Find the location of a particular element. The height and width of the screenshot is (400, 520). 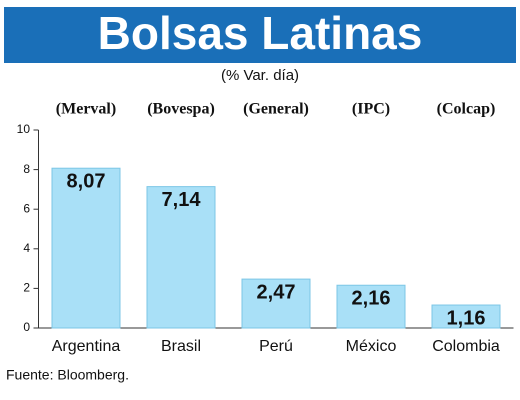

value-label: 2,16 is located at coordinates (371, 299).